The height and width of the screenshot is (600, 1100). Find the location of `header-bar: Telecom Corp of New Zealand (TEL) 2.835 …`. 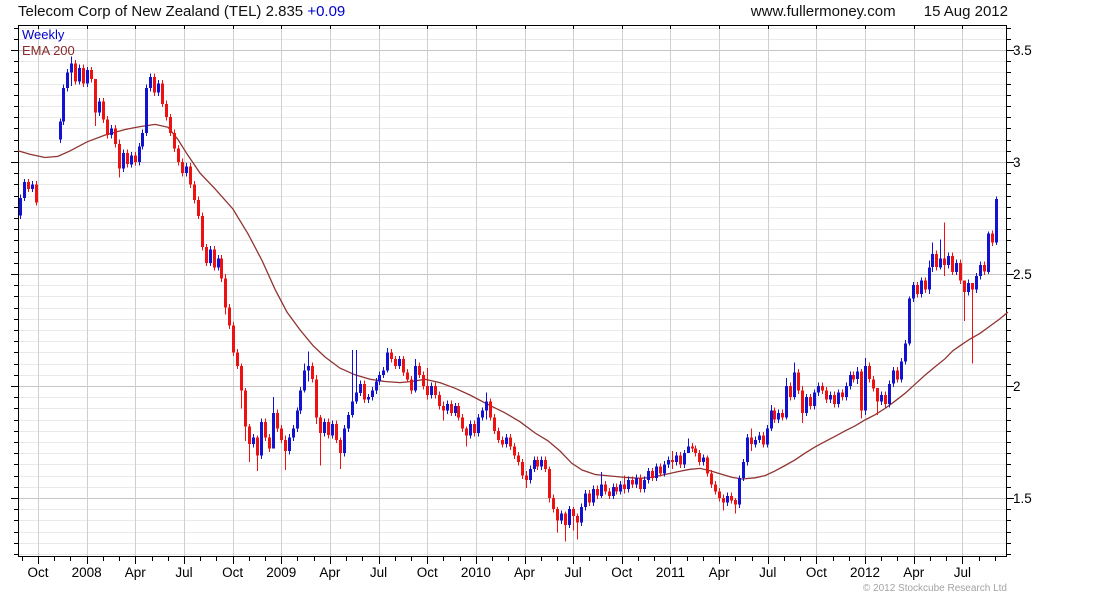

header-bar: Telecom Corp of New Zealand (TEL) 2.835 … is located at coordinates (550, 12).